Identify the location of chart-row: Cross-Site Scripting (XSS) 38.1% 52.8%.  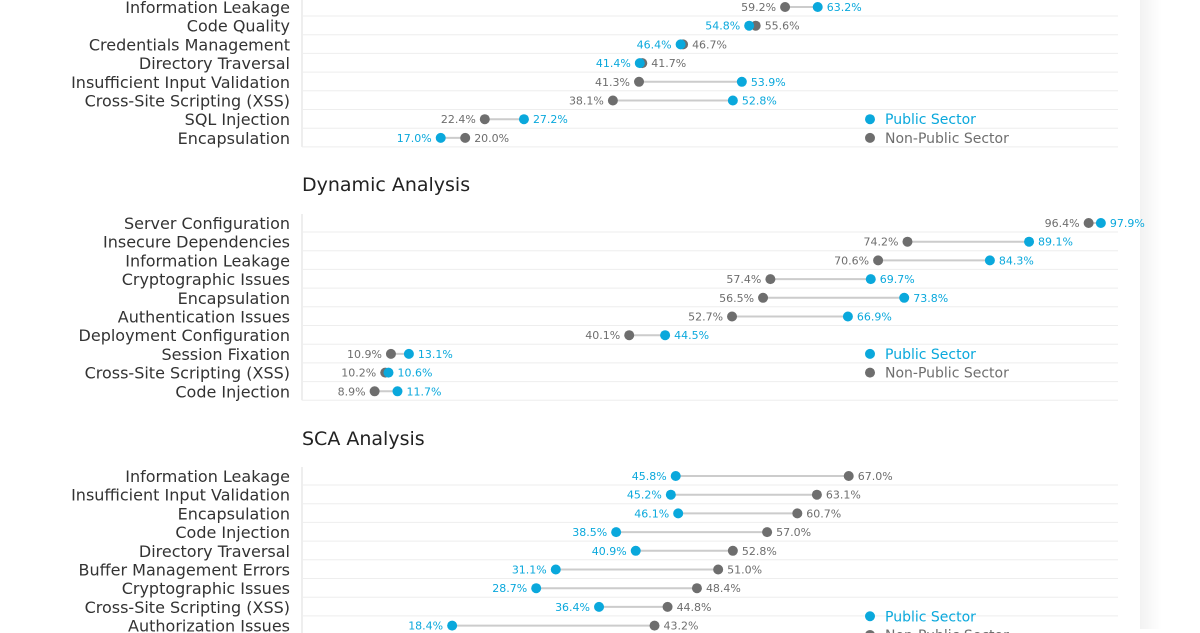
(601, 101).